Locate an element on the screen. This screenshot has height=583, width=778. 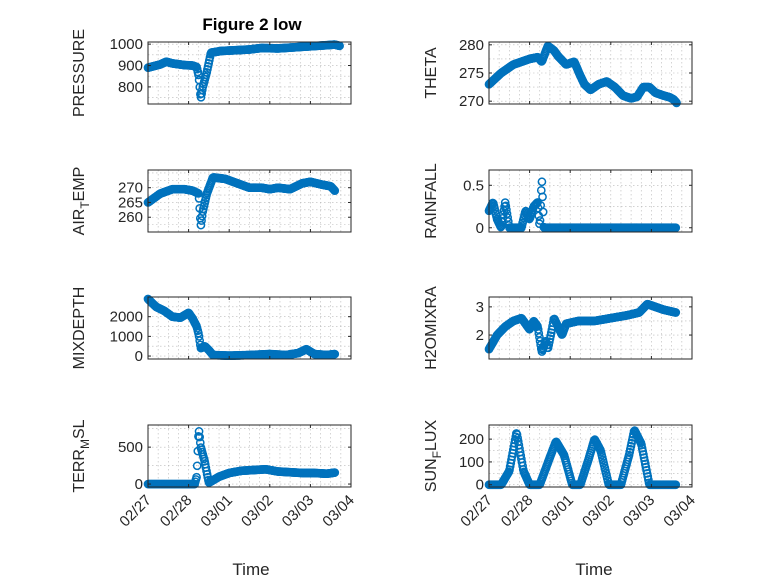
y-axis-label: THETA is located at coordinates (431, 73).